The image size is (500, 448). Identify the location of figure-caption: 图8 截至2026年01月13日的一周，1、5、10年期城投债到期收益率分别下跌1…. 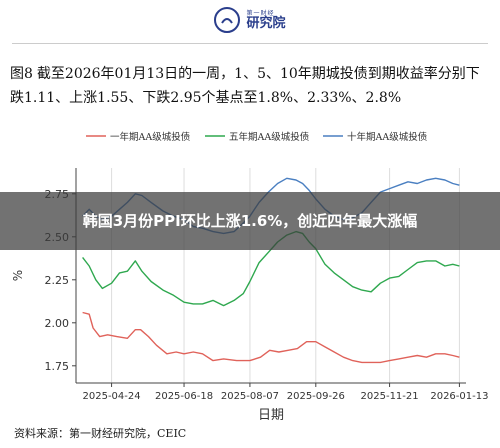
(250, 86).